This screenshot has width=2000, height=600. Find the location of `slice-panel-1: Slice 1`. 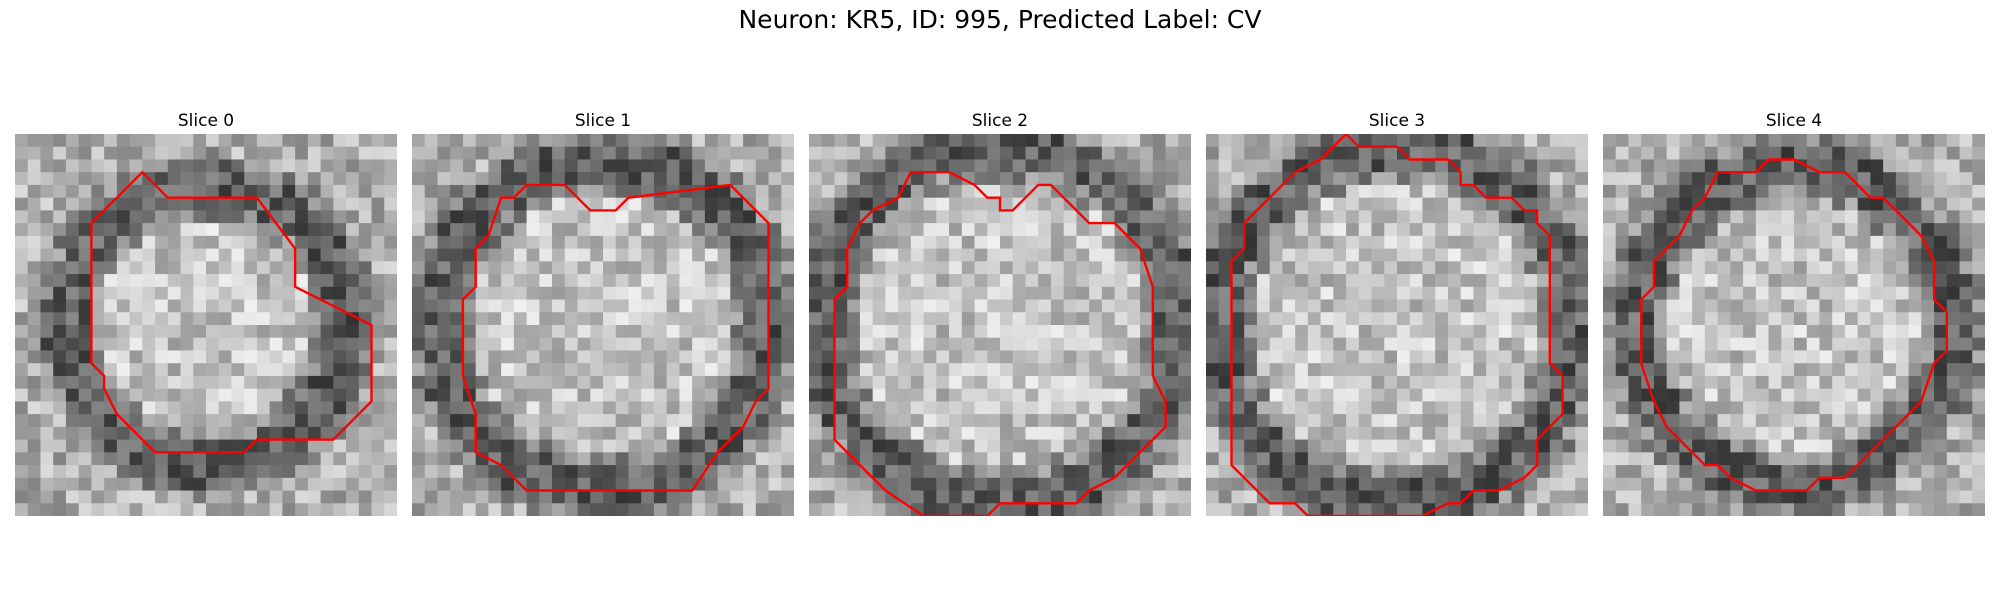

slice-panel-1: Slice 1 is located at coordinates (603, 312).